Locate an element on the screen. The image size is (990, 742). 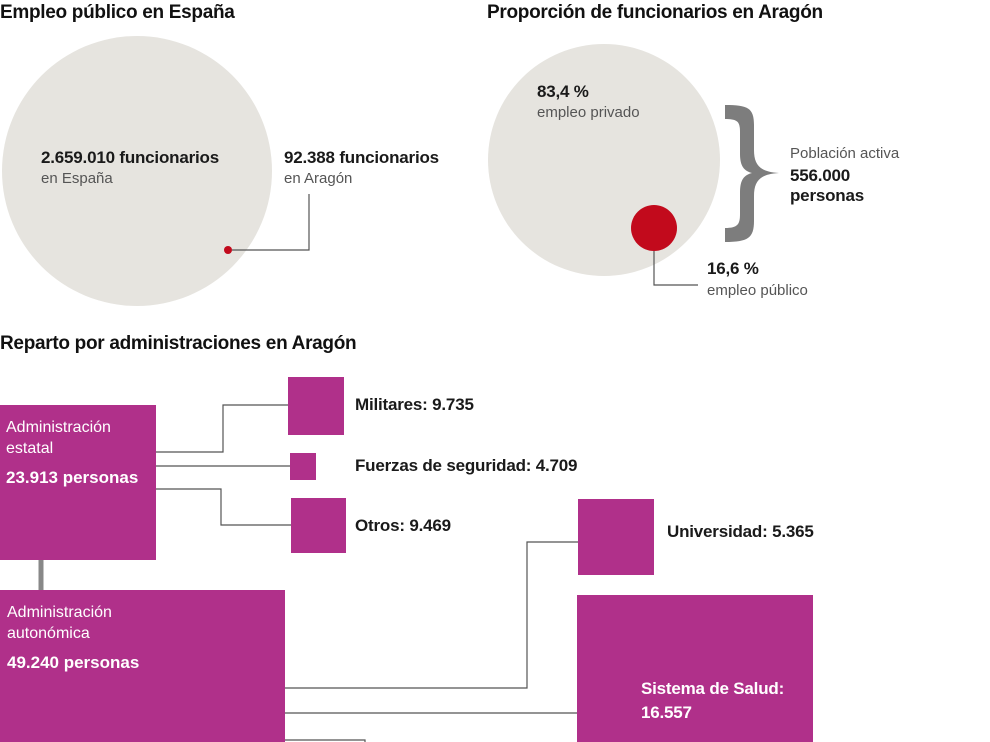
connector-otros is located at coordinates (223, 507).